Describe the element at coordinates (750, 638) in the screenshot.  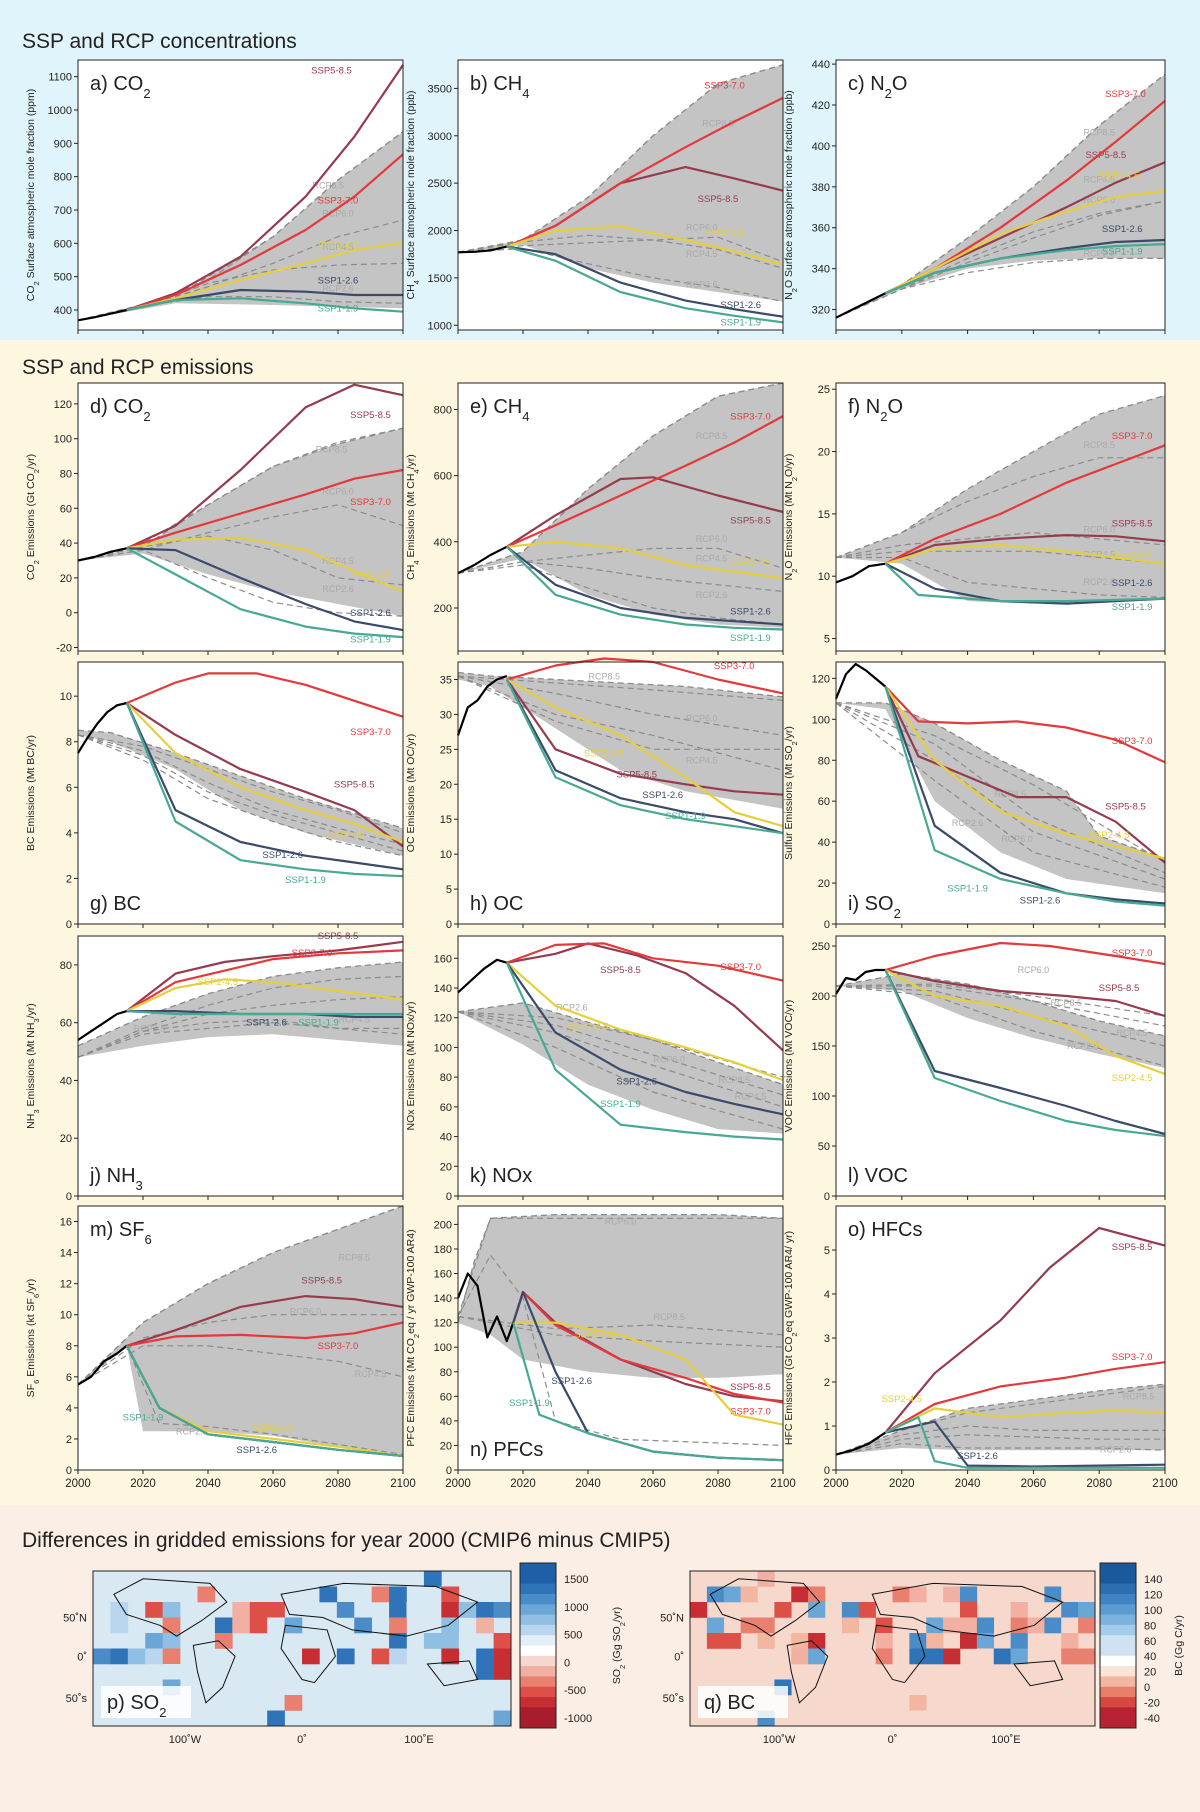
I see `series-label: SSP1-1.9` at that location.